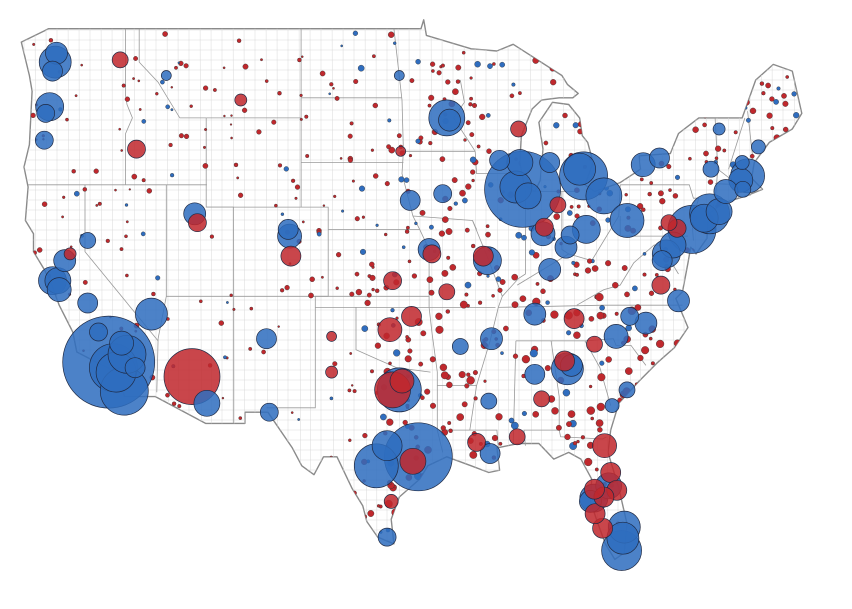 Image resolution: width=852 pixels, height=609 pixels. What do you see at coordinates (241, 100) in the screenshot?
I see `county-bubble-bill` at bounding box center [241, 100].